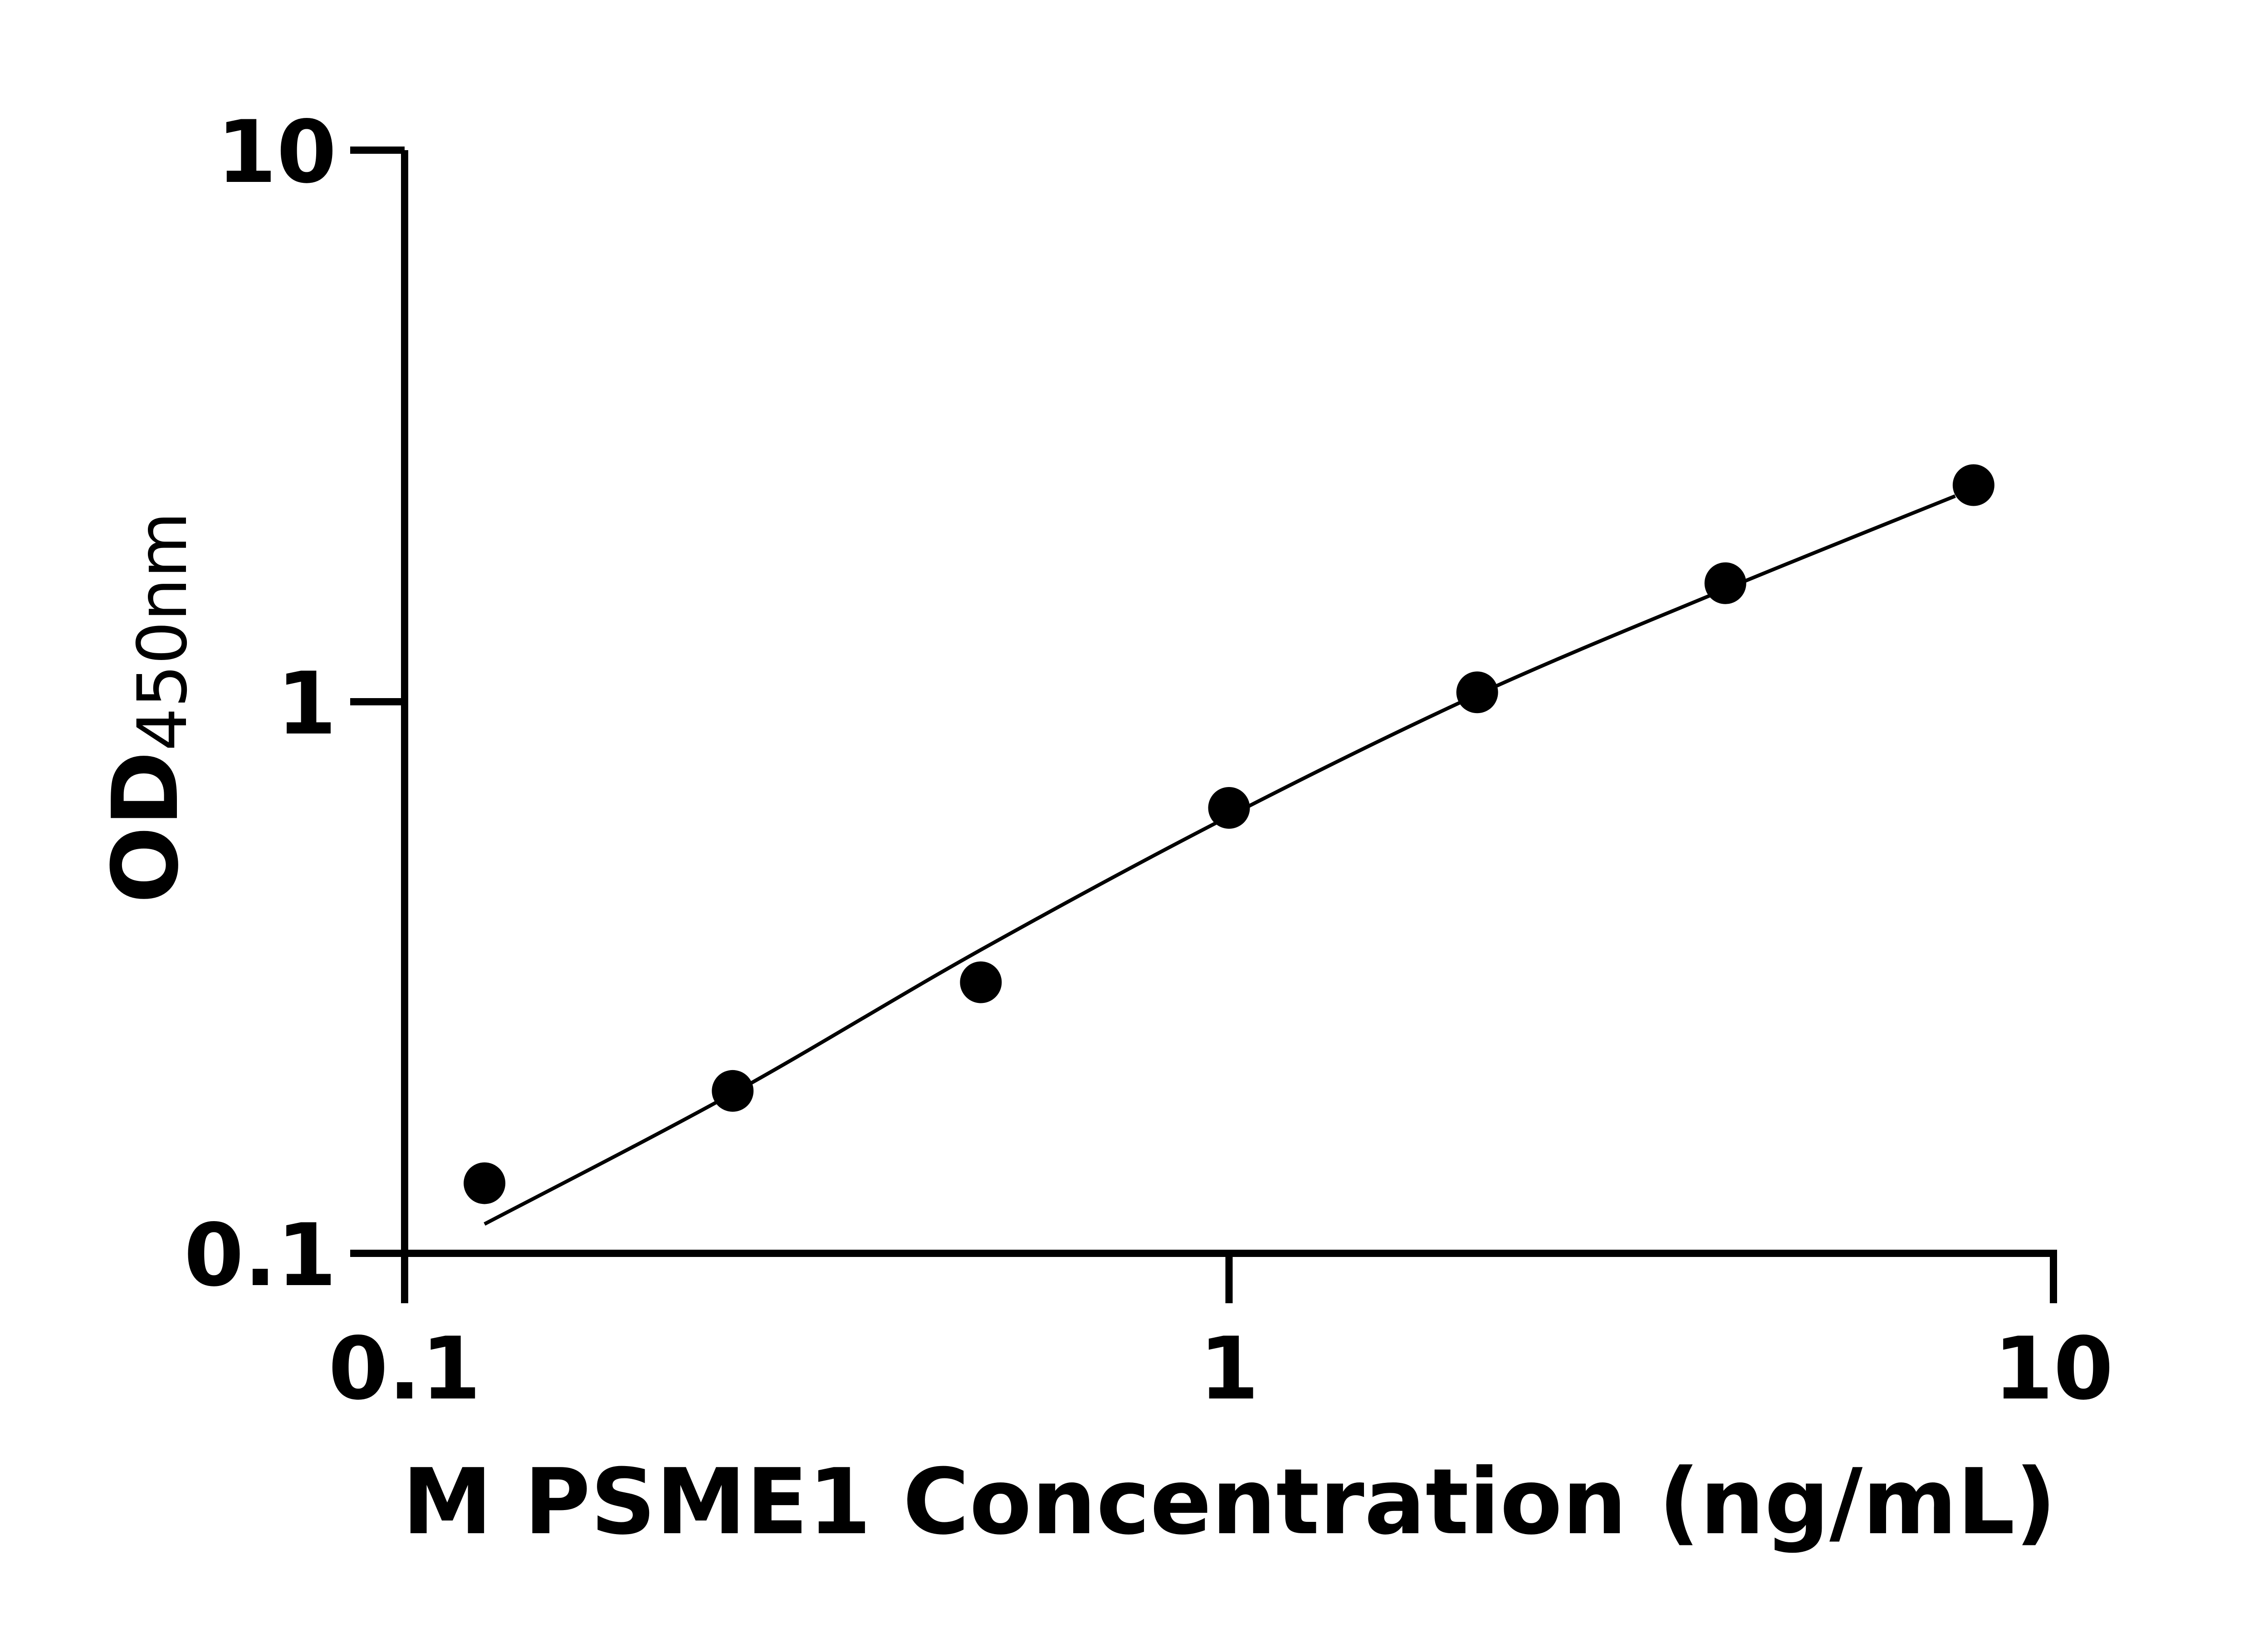  I want to click on x-tick-label-1: 1, so click(1229, 1369).